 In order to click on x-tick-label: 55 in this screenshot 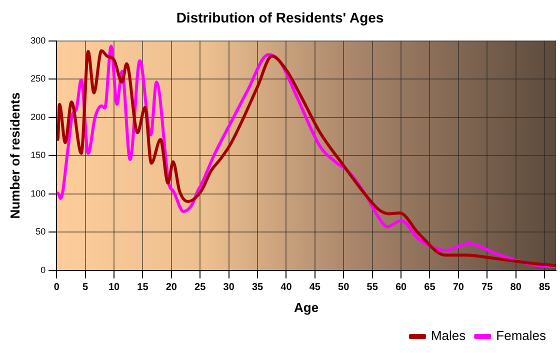, I will do `click(372, 288)`.